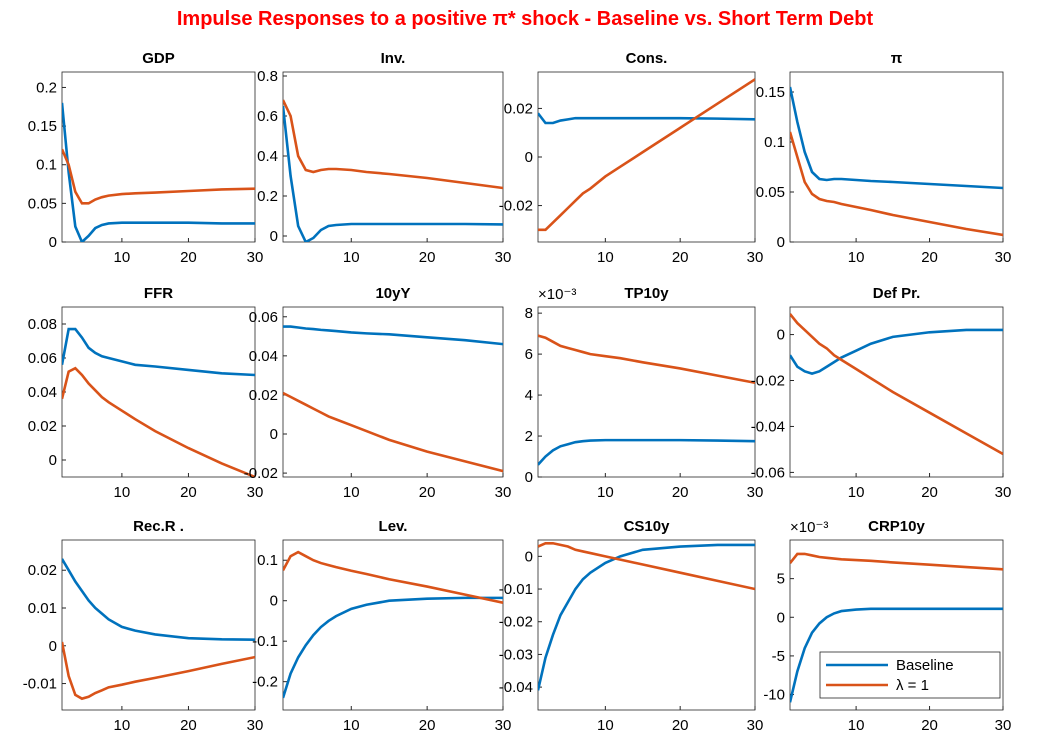 The width and height of the screenshot is (1050, 747). Describe the element at coordinates (529, 395) in the screenshot. I see `y-tick-label: 4` at that location.